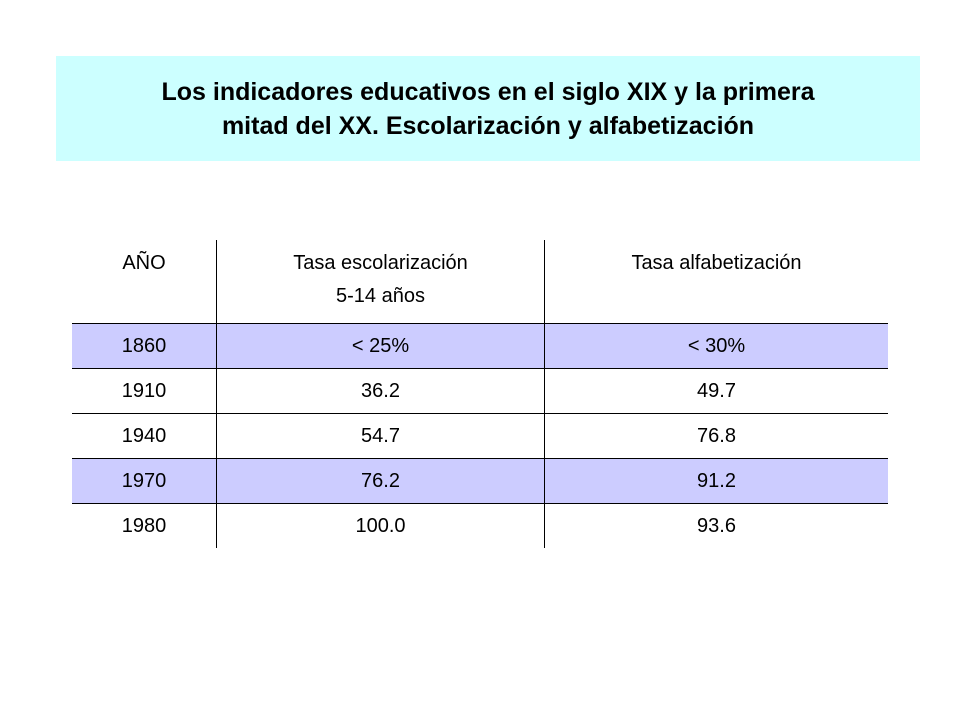  I want to click on table-row: 1860 < 25% < 30%, so click(480, 345).